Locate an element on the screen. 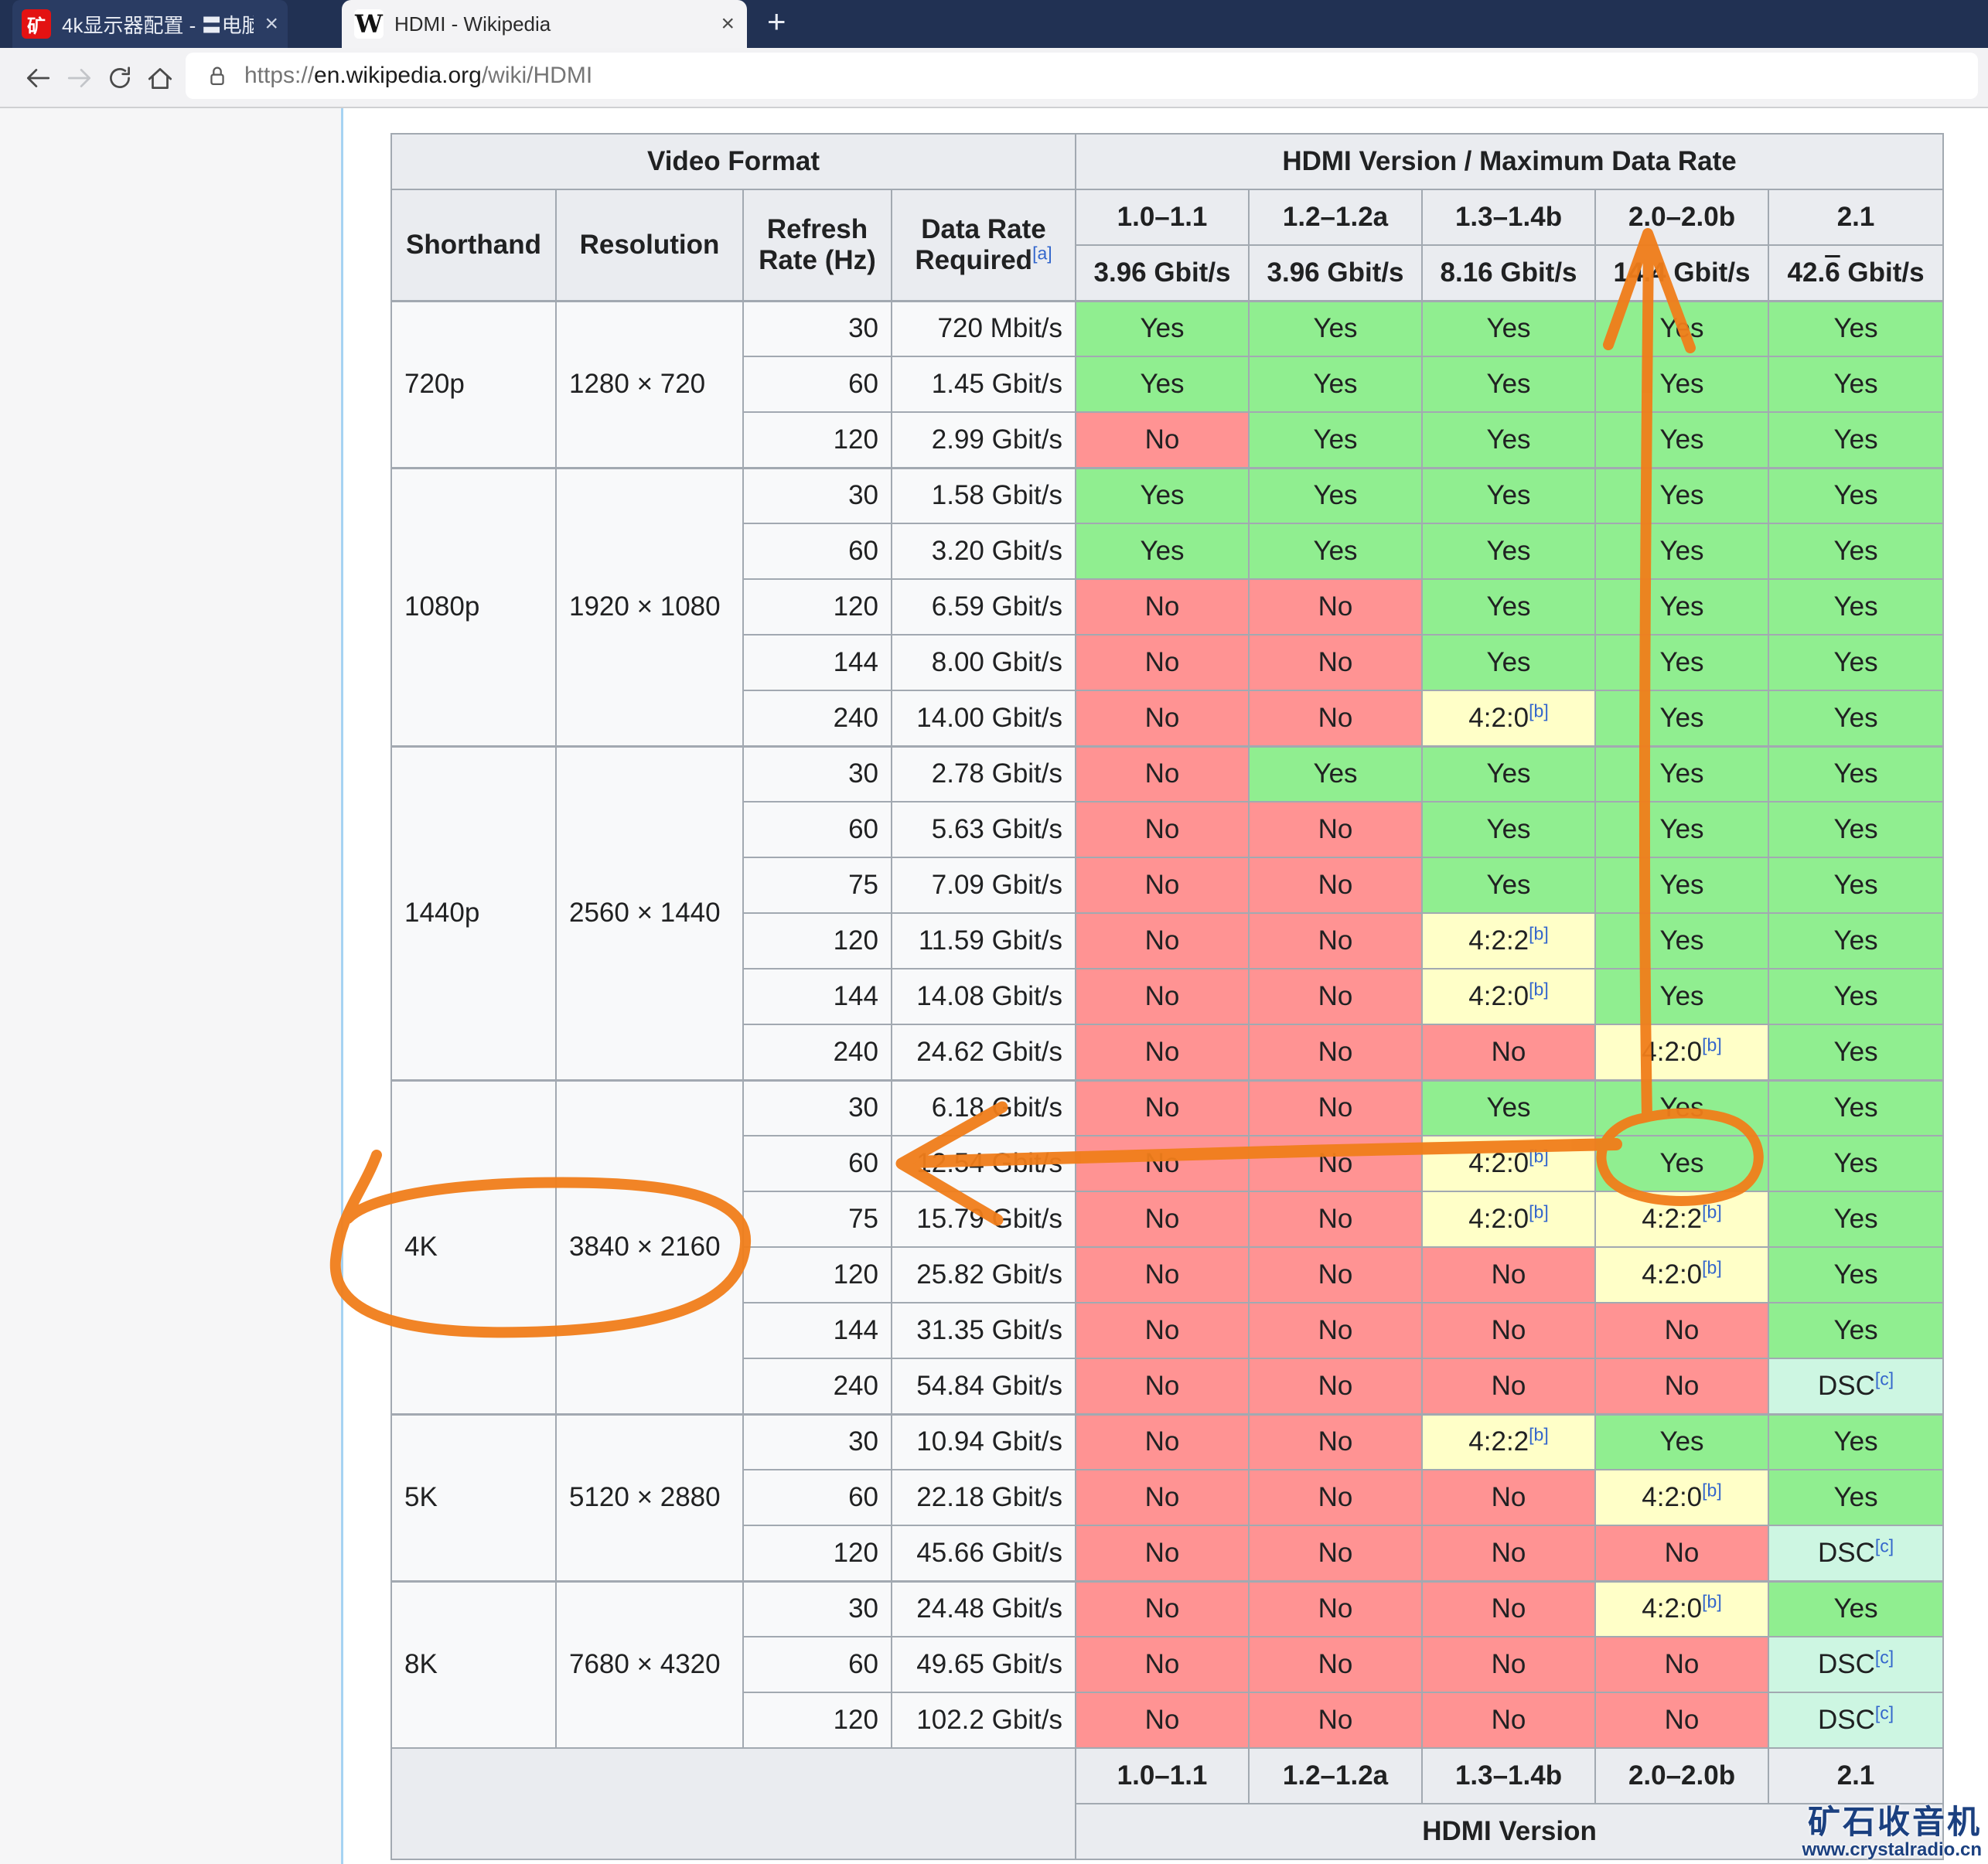  resolution-cell: 3840 × 2160 is located at coordinates (649, 1247).